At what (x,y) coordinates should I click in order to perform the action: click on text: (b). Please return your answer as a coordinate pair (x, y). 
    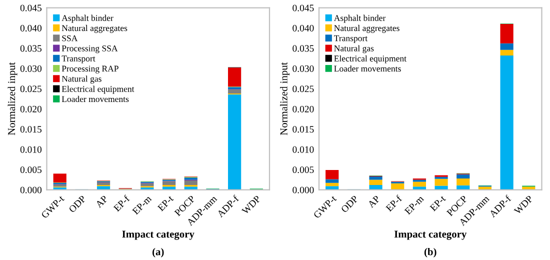
    Looking at the image, I should click on (430, 253).